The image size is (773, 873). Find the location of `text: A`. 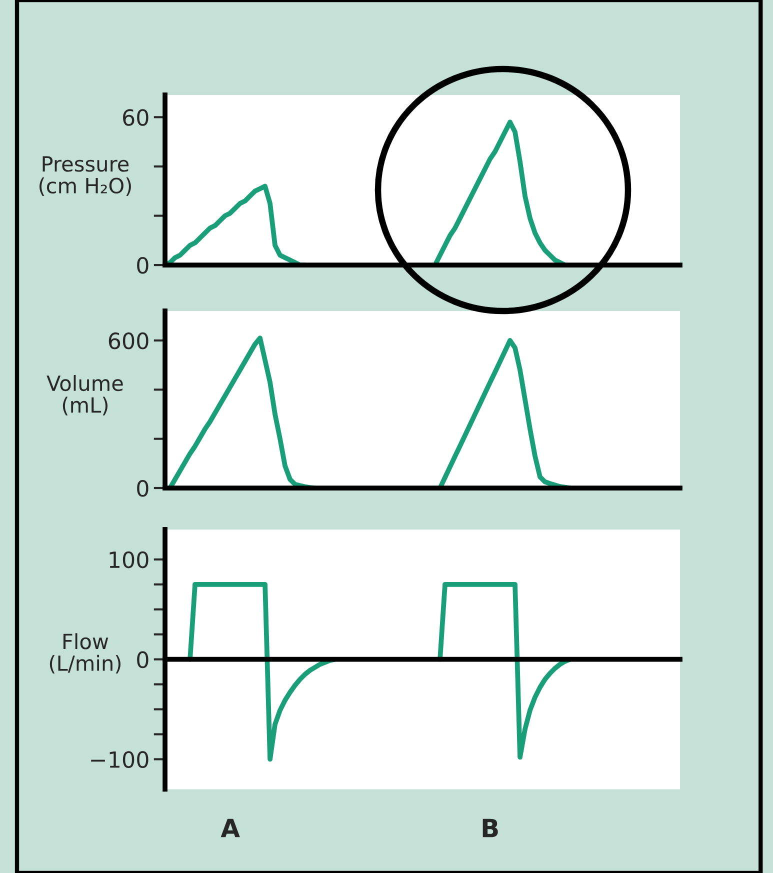

text: A is located at coordinates (230, 828).